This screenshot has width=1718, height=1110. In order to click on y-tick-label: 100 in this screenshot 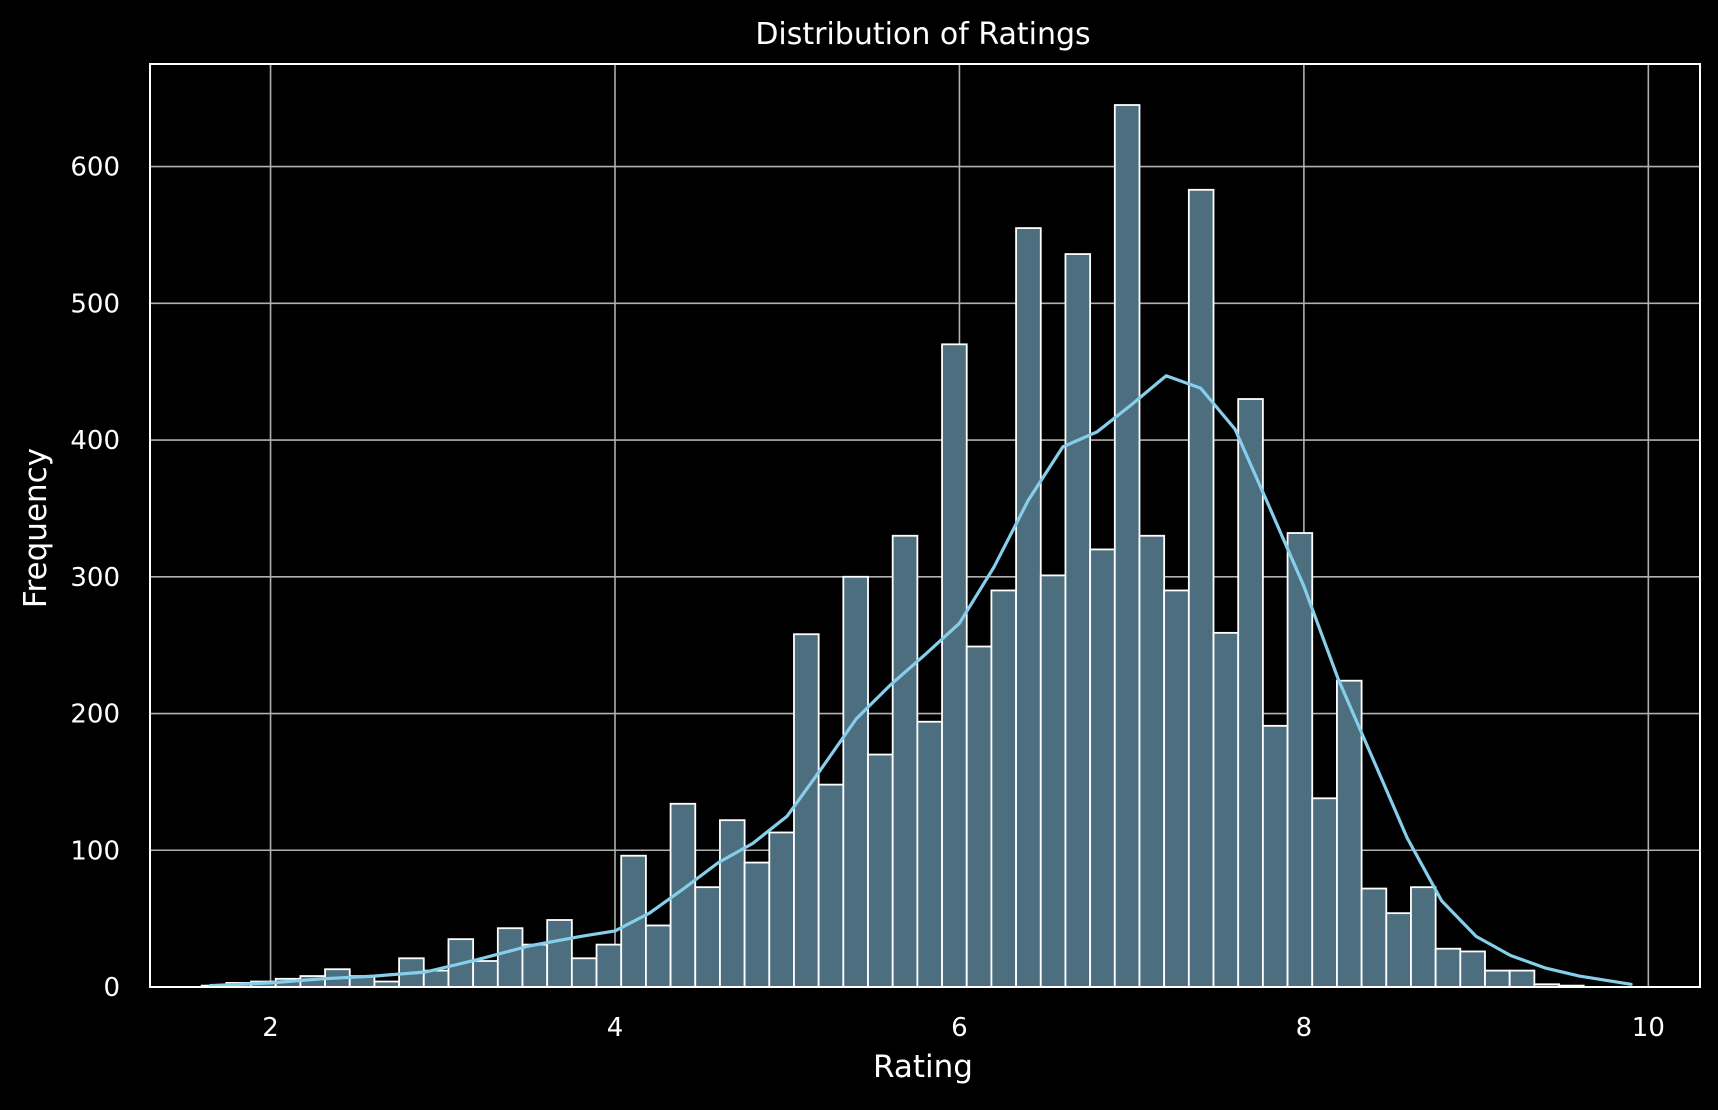, I will do `click(95, 851)`.